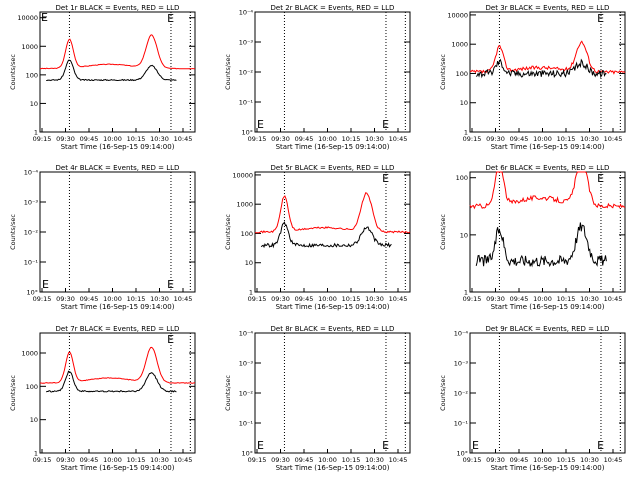 The width and height of the screenshot is (640, 480). I want to click on x-tick-label: 09:45, so click(89, 139).